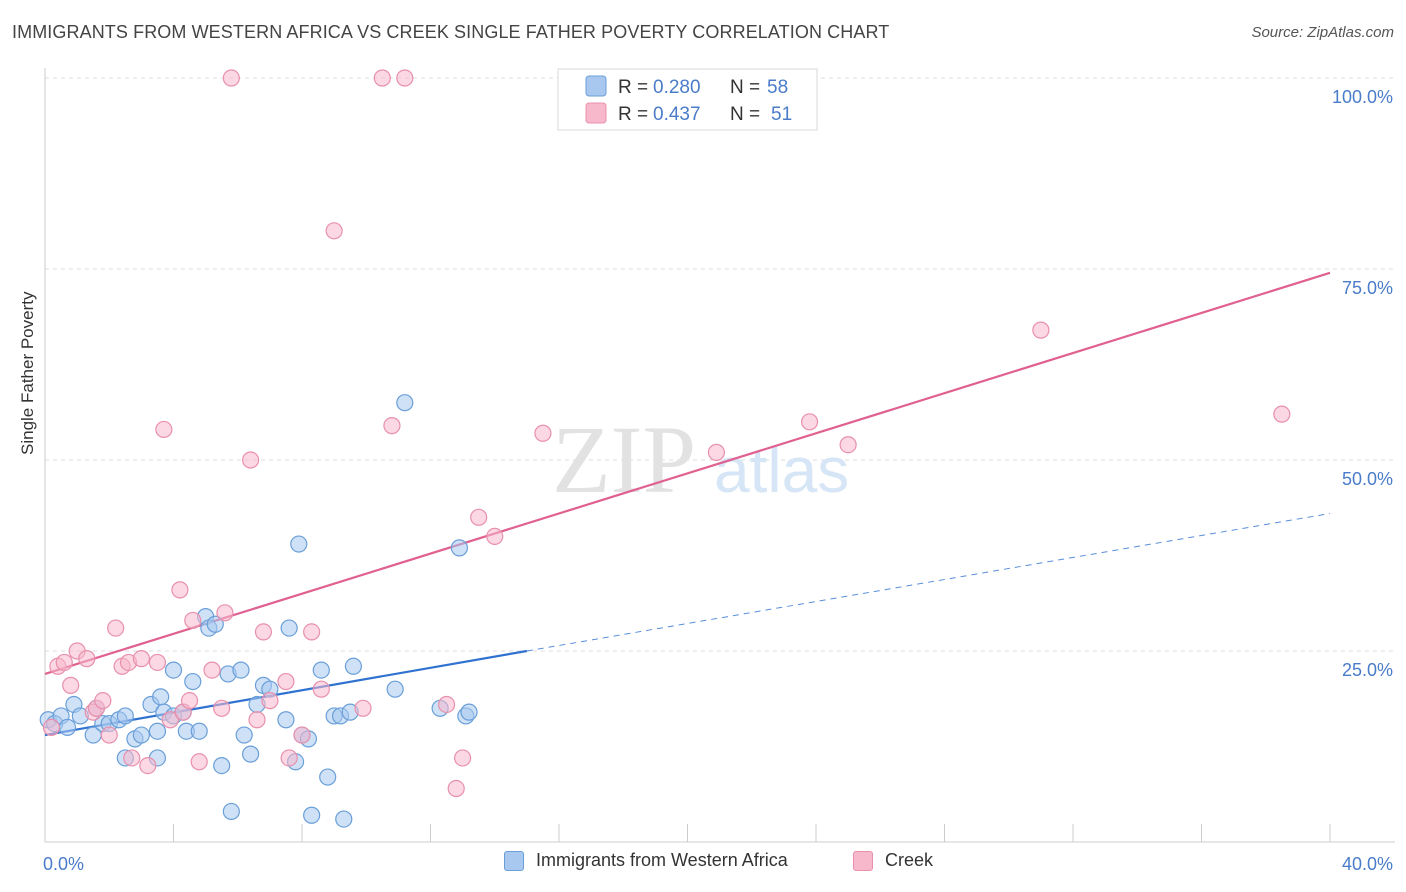 The image size is (1406, 892). I want to click on stats-r-label-2: R =, so click(633, 114).